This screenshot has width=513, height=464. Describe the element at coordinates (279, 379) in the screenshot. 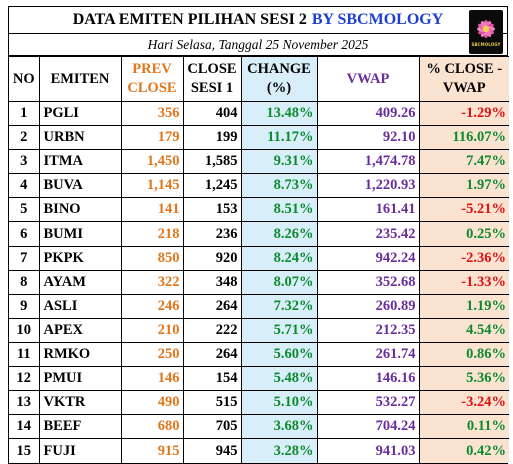

I see `cell-change: 5.48%` at that location.